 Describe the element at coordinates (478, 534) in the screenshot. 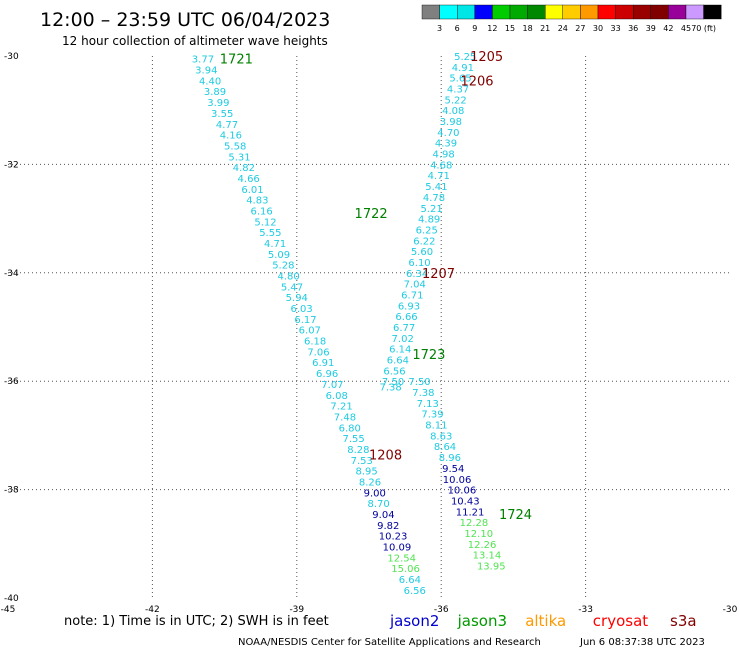

I see `wave-height-value: 12.10` at that location.